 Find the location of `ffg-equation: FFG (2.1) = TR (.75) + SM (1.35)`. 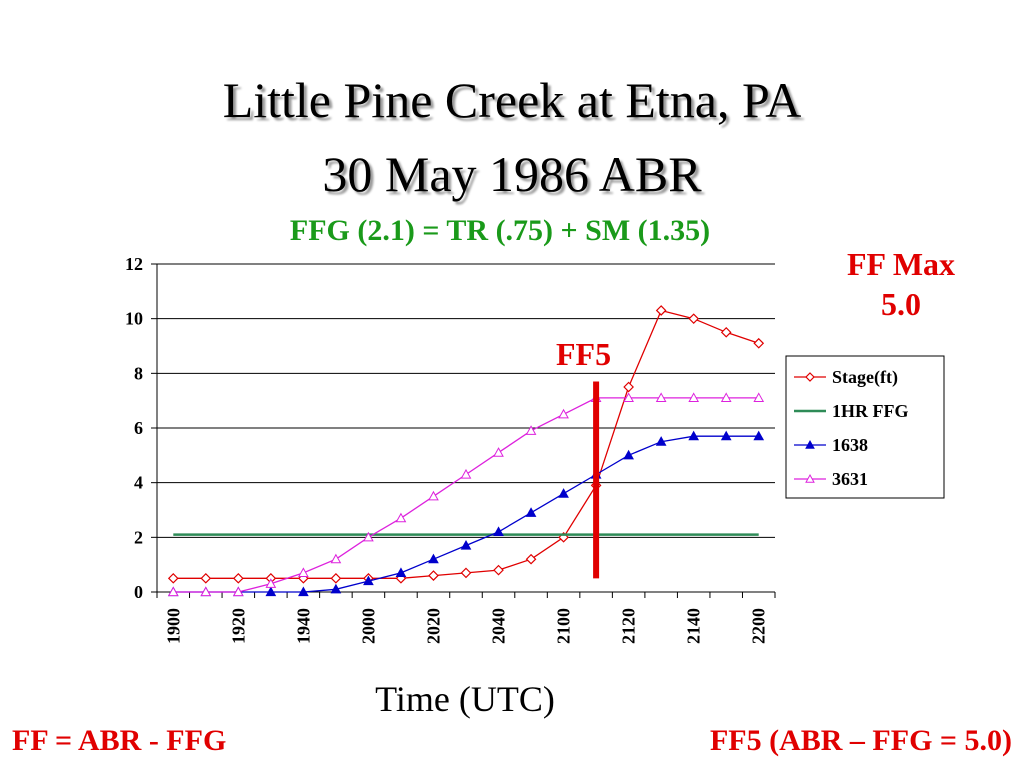

ffg-equation: FFG (2.1) = TR (.75) + SM (1.35) is located at coordinates (500, 230).